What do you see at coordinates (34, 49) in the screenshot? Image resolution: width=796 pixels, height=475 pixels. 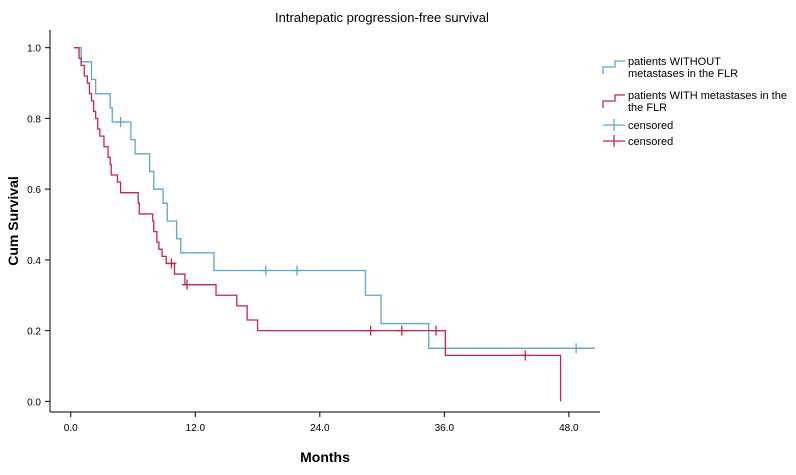 I see `y-tick-label: 1.0` at bounding box center [34, 49].